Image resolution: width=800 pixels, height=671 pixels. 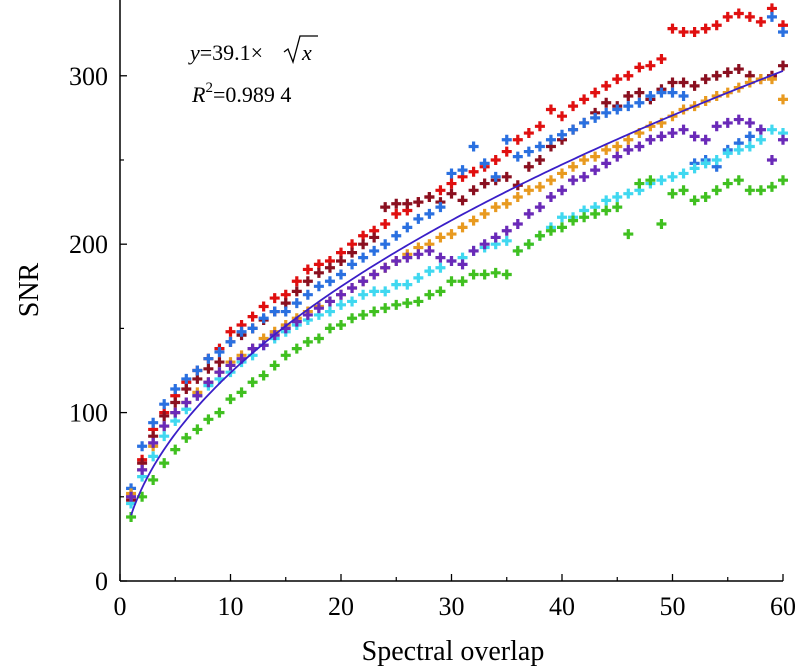 What do you see at coordinates (101, 581) in the screenshot?
I see `y-tick-label: 0` at bounding box center [101, 581].